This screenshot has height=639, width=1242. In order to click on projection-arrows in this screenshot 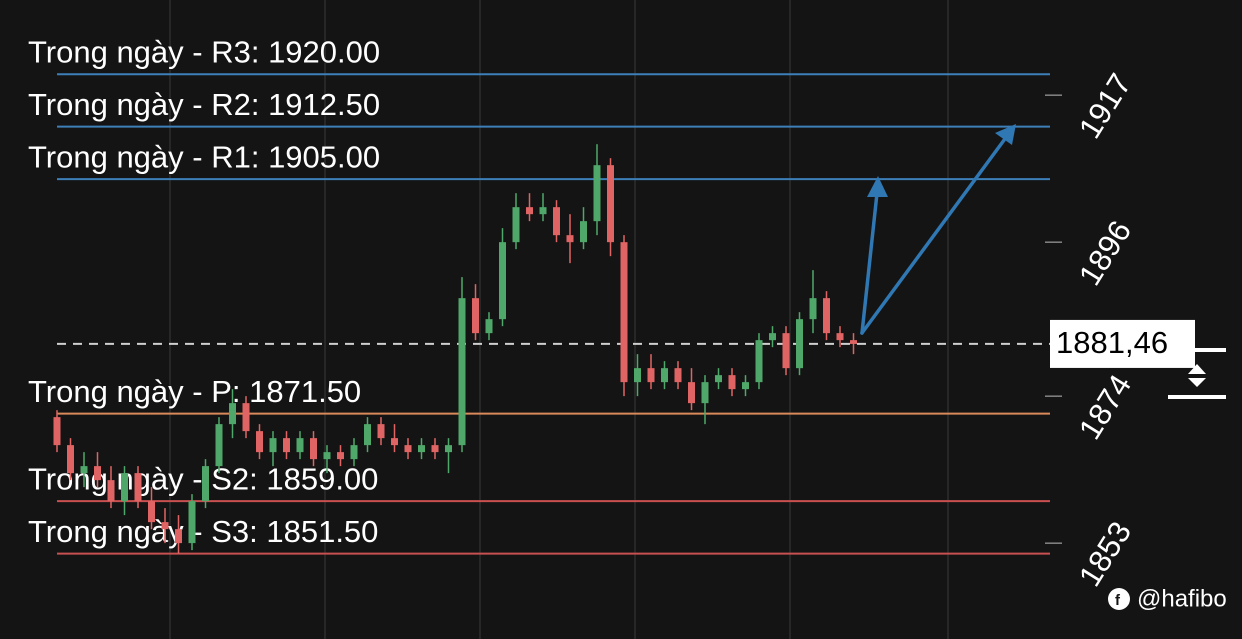, I will do `click(938, 229)`.